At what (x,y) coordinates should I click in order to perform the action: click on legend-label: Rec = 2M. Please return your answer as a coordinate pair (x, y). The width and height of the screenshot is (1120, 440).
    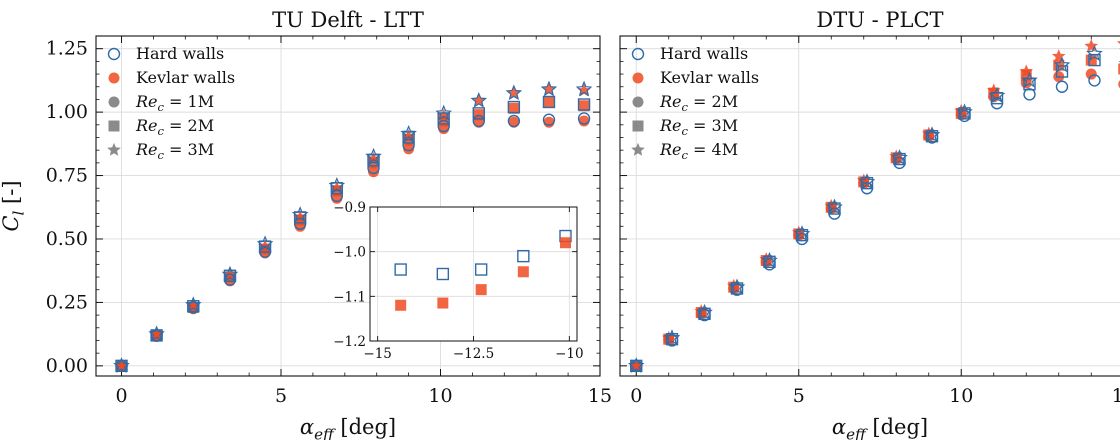
    Looking at the image, I should click on (698, 103).